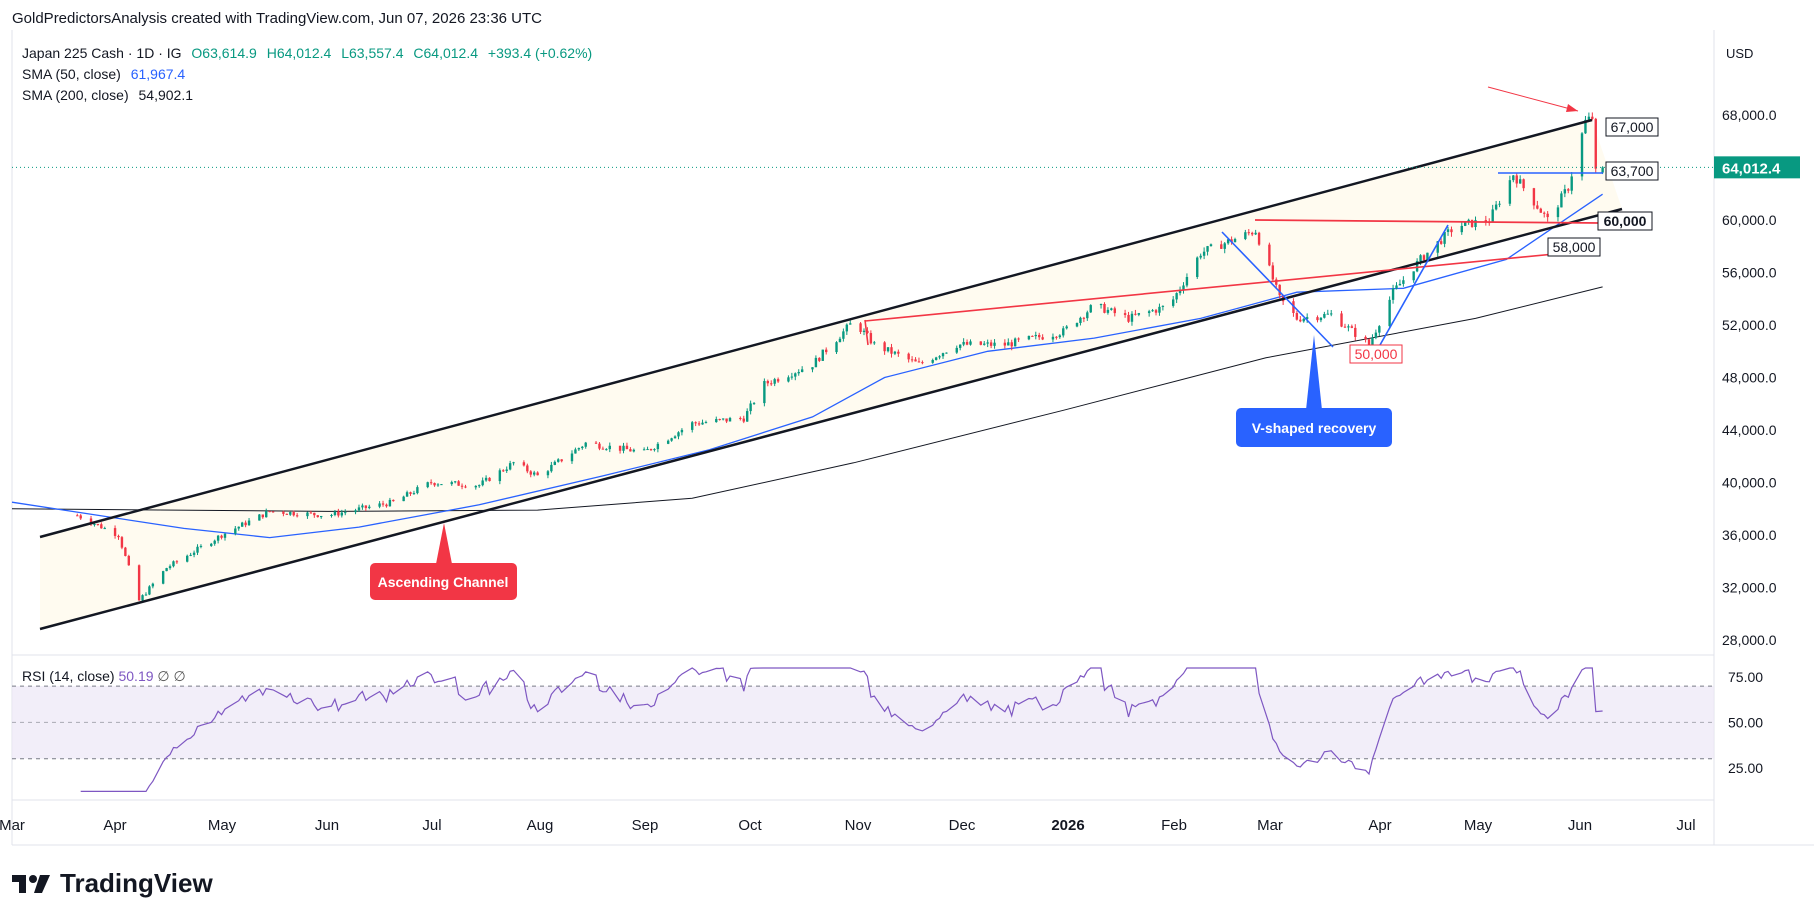  I want to click on callout-v-shaped-recovery: V-shaped recovery, so click(1314, 391).